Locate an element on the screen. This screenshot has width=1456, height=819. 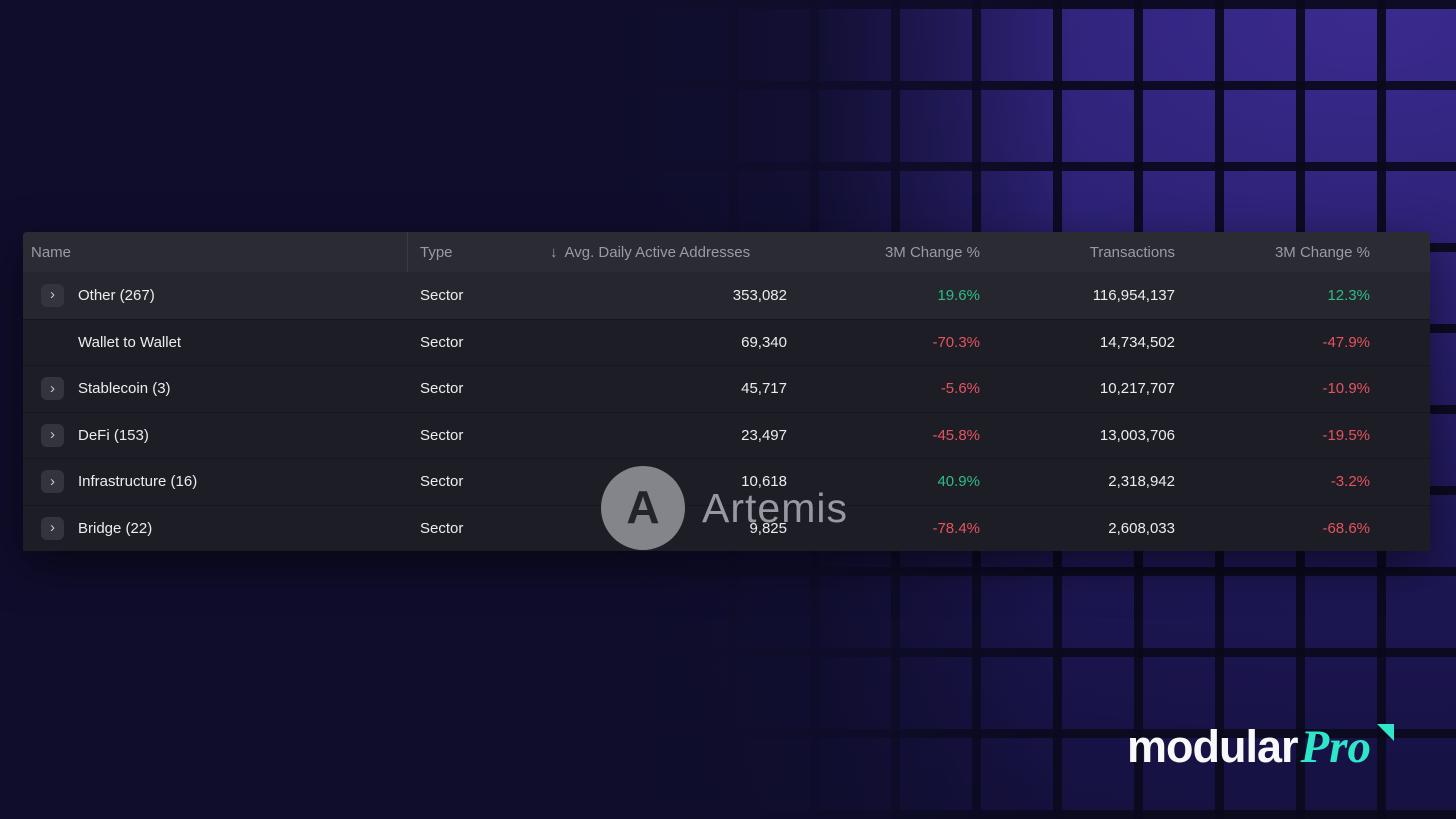
sort-desc-icon: ↓ is located at coordinates (554, 252).